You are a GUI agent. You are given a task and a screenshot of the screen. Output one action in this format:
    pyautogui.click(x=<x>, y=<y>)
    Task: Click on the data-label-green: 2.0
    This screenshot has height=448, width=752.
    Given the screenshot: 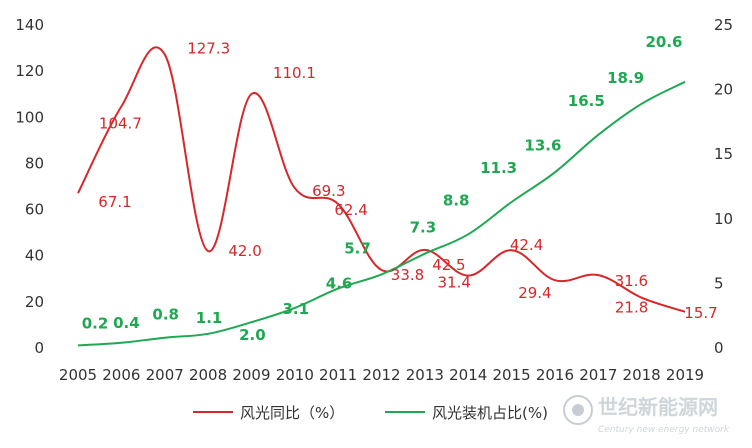 What is the action you would take?
    pyautogui.click(x=252, y=335)
    